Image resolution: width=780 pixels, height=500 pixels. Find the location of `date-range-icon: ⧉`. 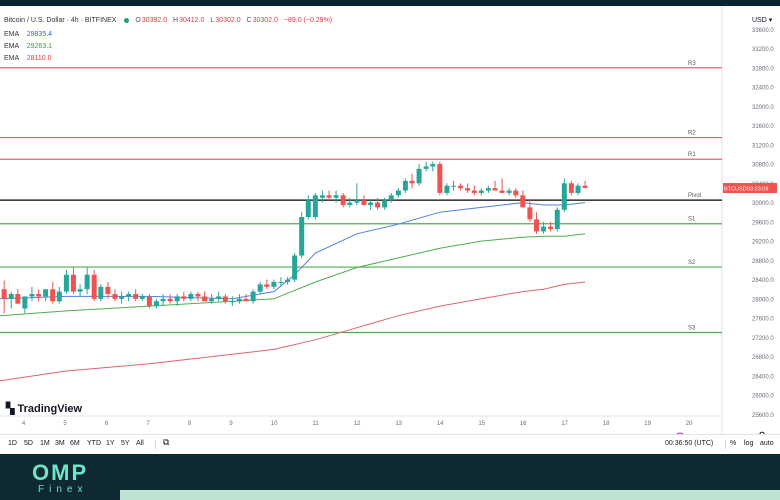

date-range-icon: ⧉ is located at coordinates (166, 442).